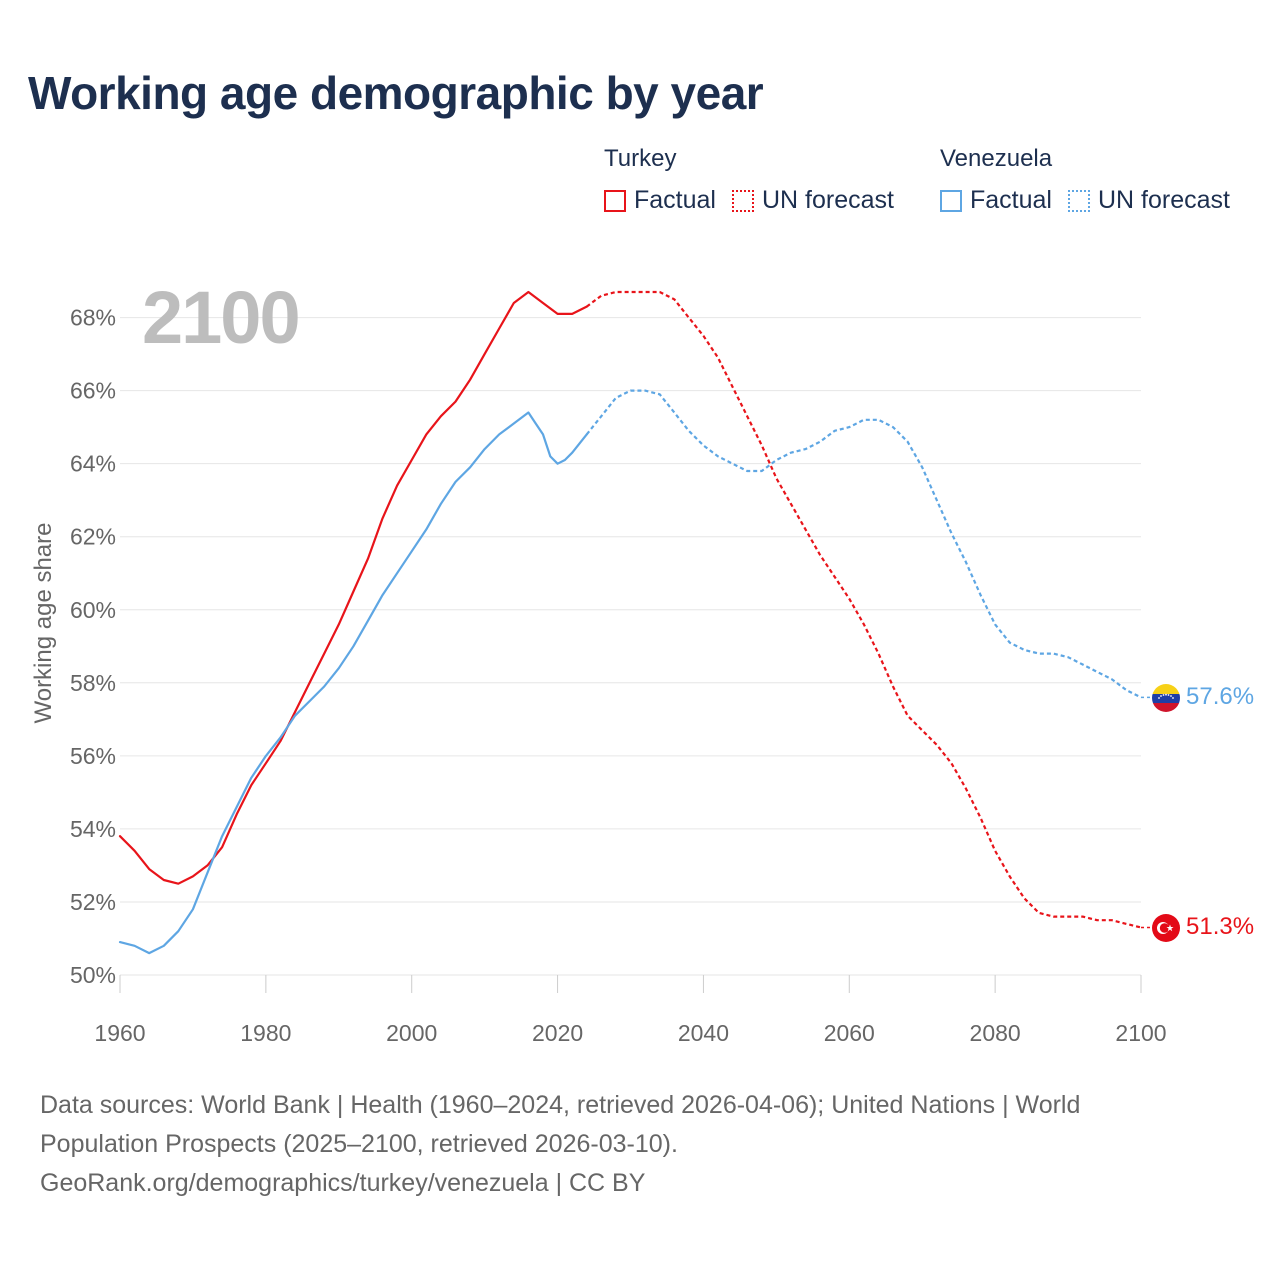 The width and height of the screenshot is (1280, 1280). I want to click on y-tick-label: 56%, so click(93, 756).